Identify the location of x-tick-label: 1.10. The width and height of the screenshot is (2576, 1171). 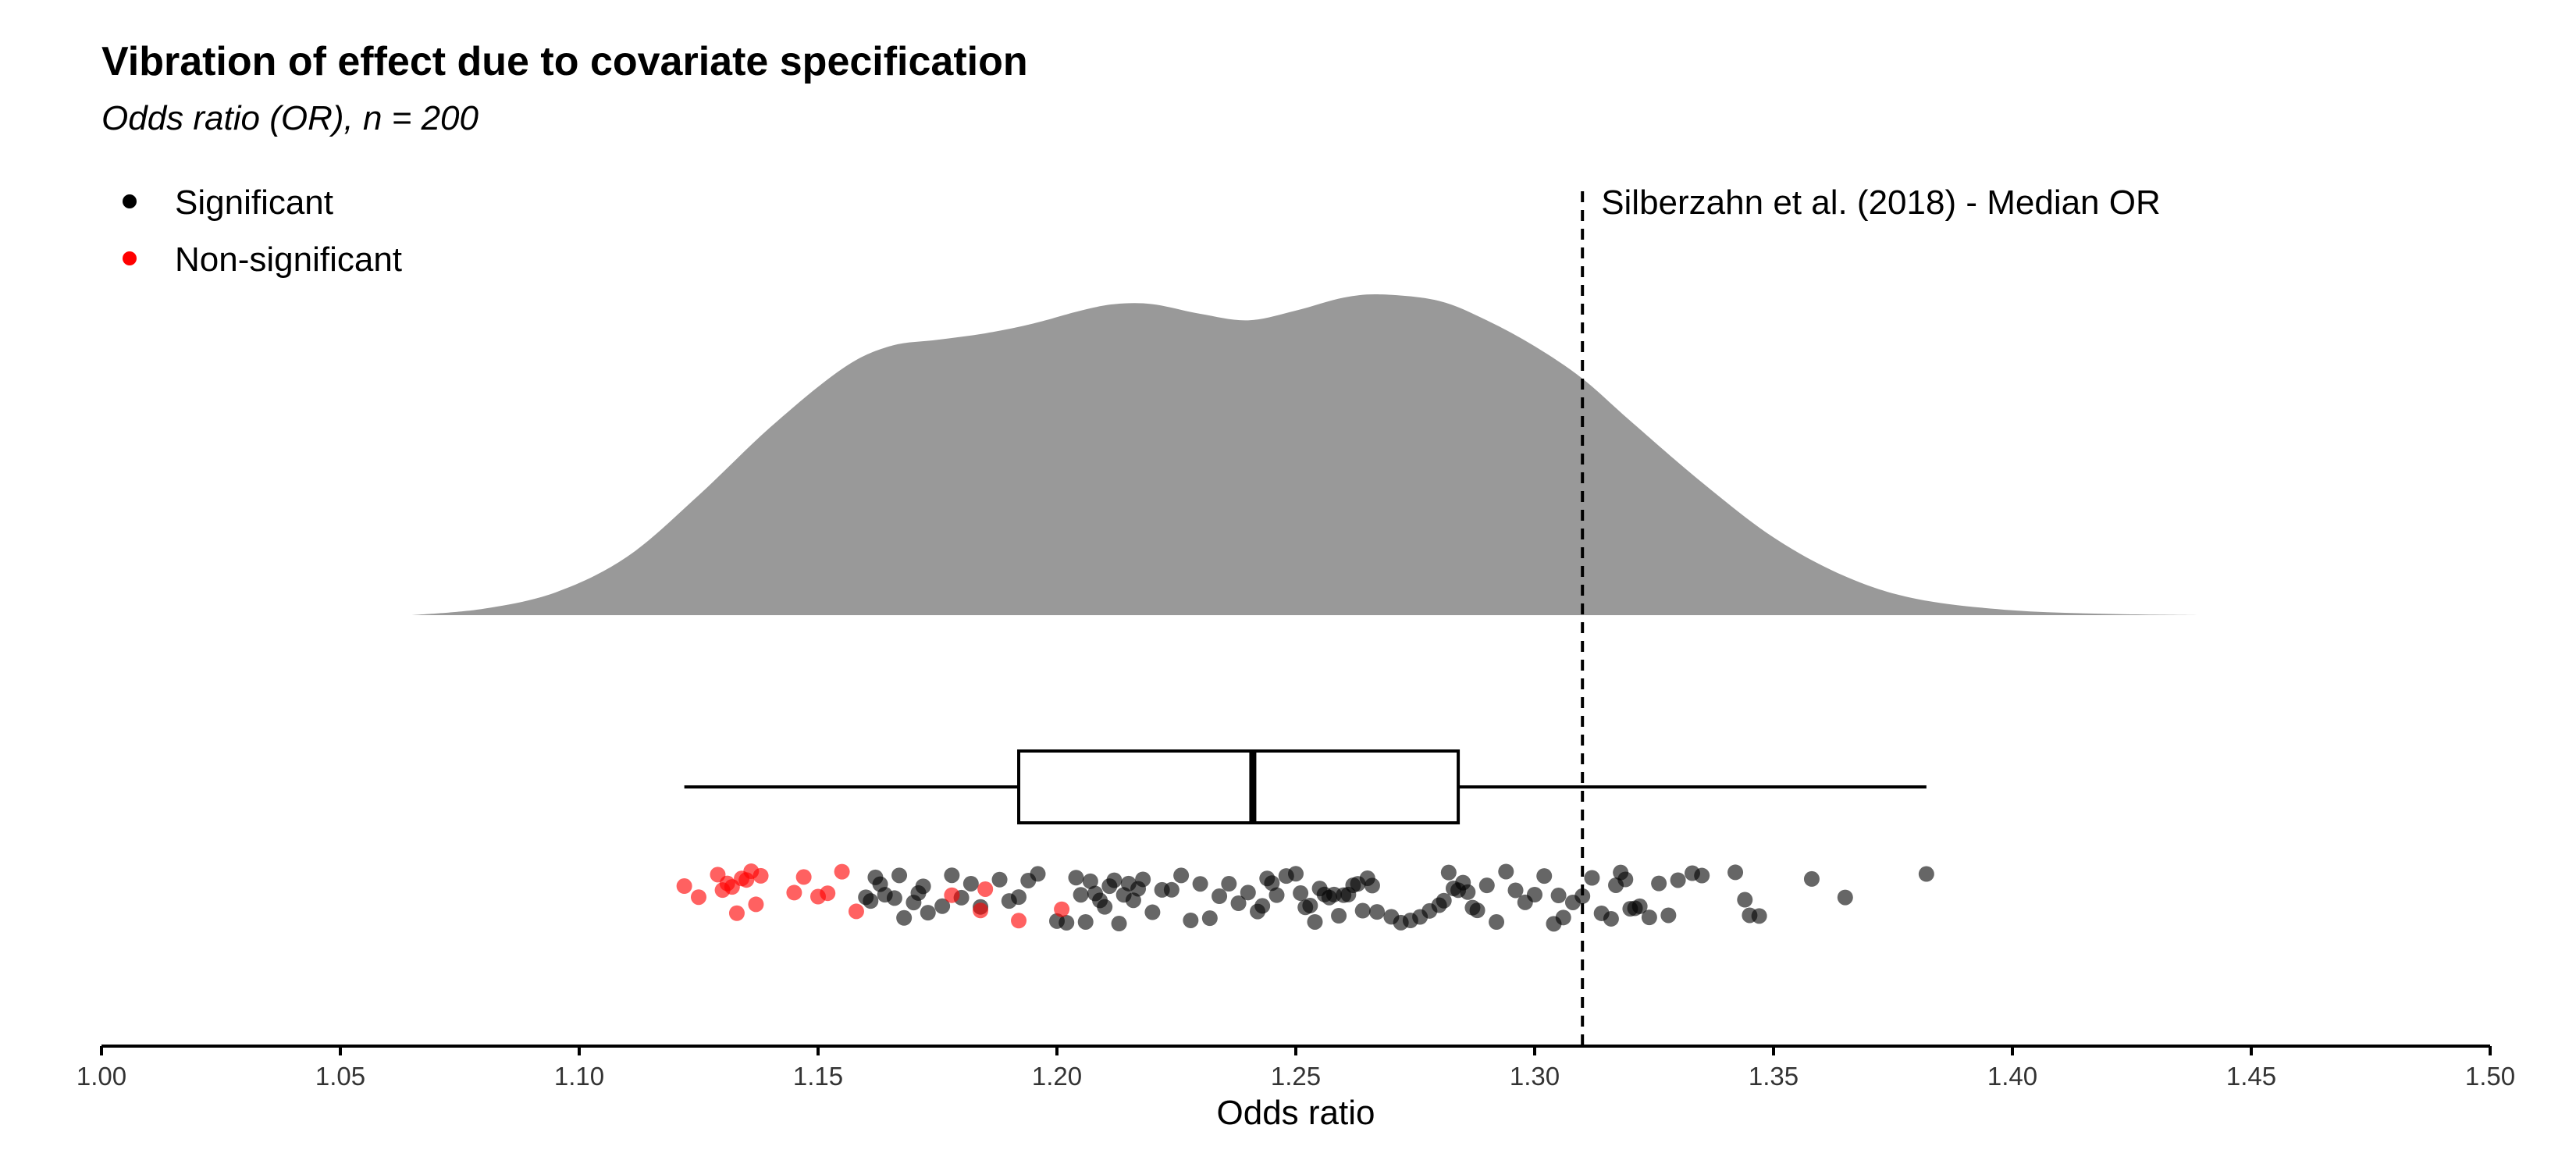
(579, 1076).